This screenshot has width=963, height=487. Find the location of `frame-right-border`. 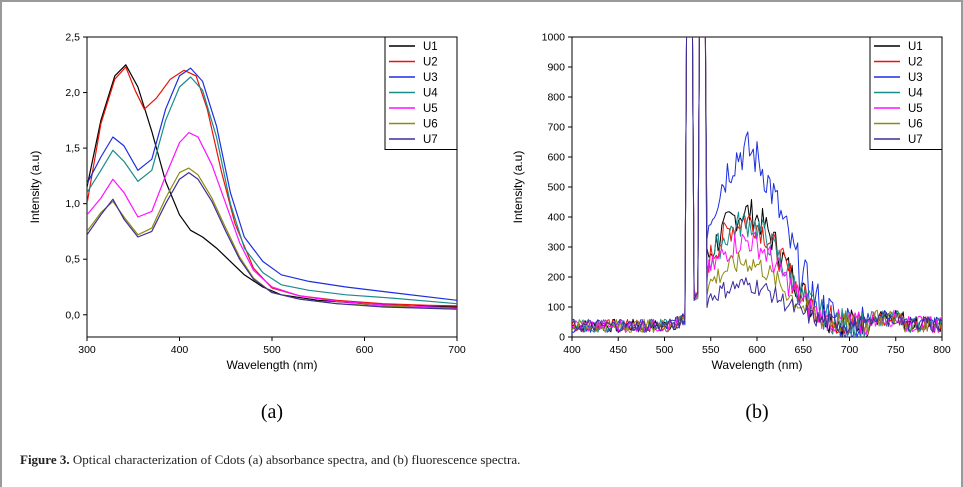

frame-right-border is located at coordinates (962, 243).